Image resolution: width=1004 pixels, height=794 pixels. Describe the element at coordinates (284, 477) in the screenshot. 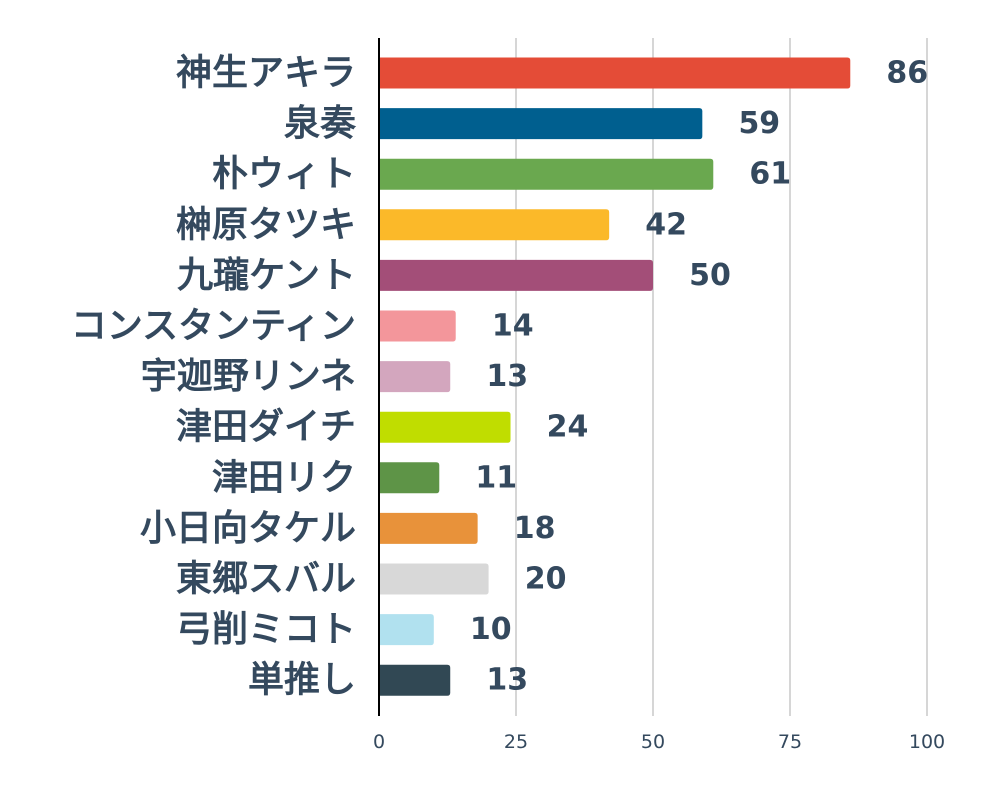

I see `category-label: 津田リク` at that location.